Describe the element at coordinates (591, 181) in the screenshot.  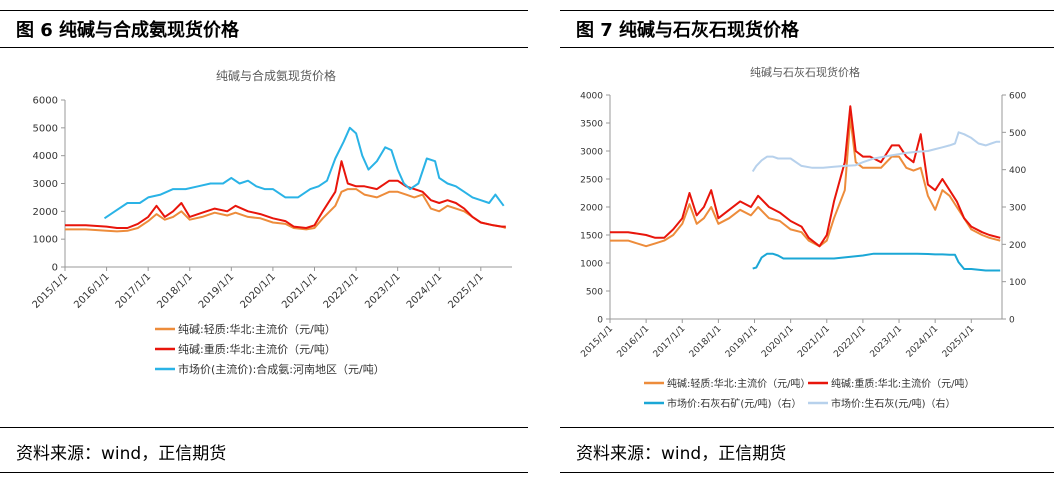
I see `y-tick-label: 2500` at that location.